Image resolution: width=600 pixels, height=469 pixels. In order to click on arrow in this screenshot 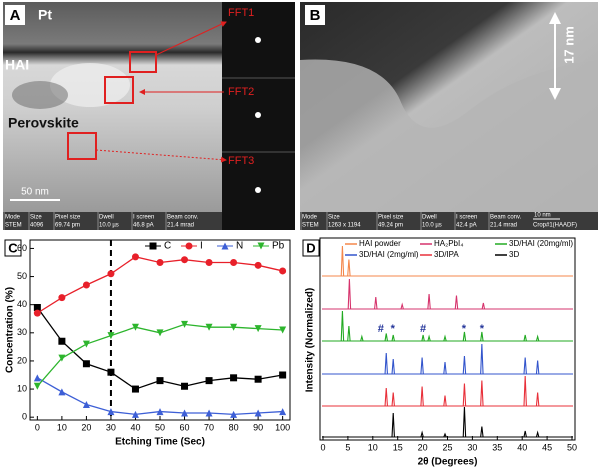, I will do `click(161, 156)`.